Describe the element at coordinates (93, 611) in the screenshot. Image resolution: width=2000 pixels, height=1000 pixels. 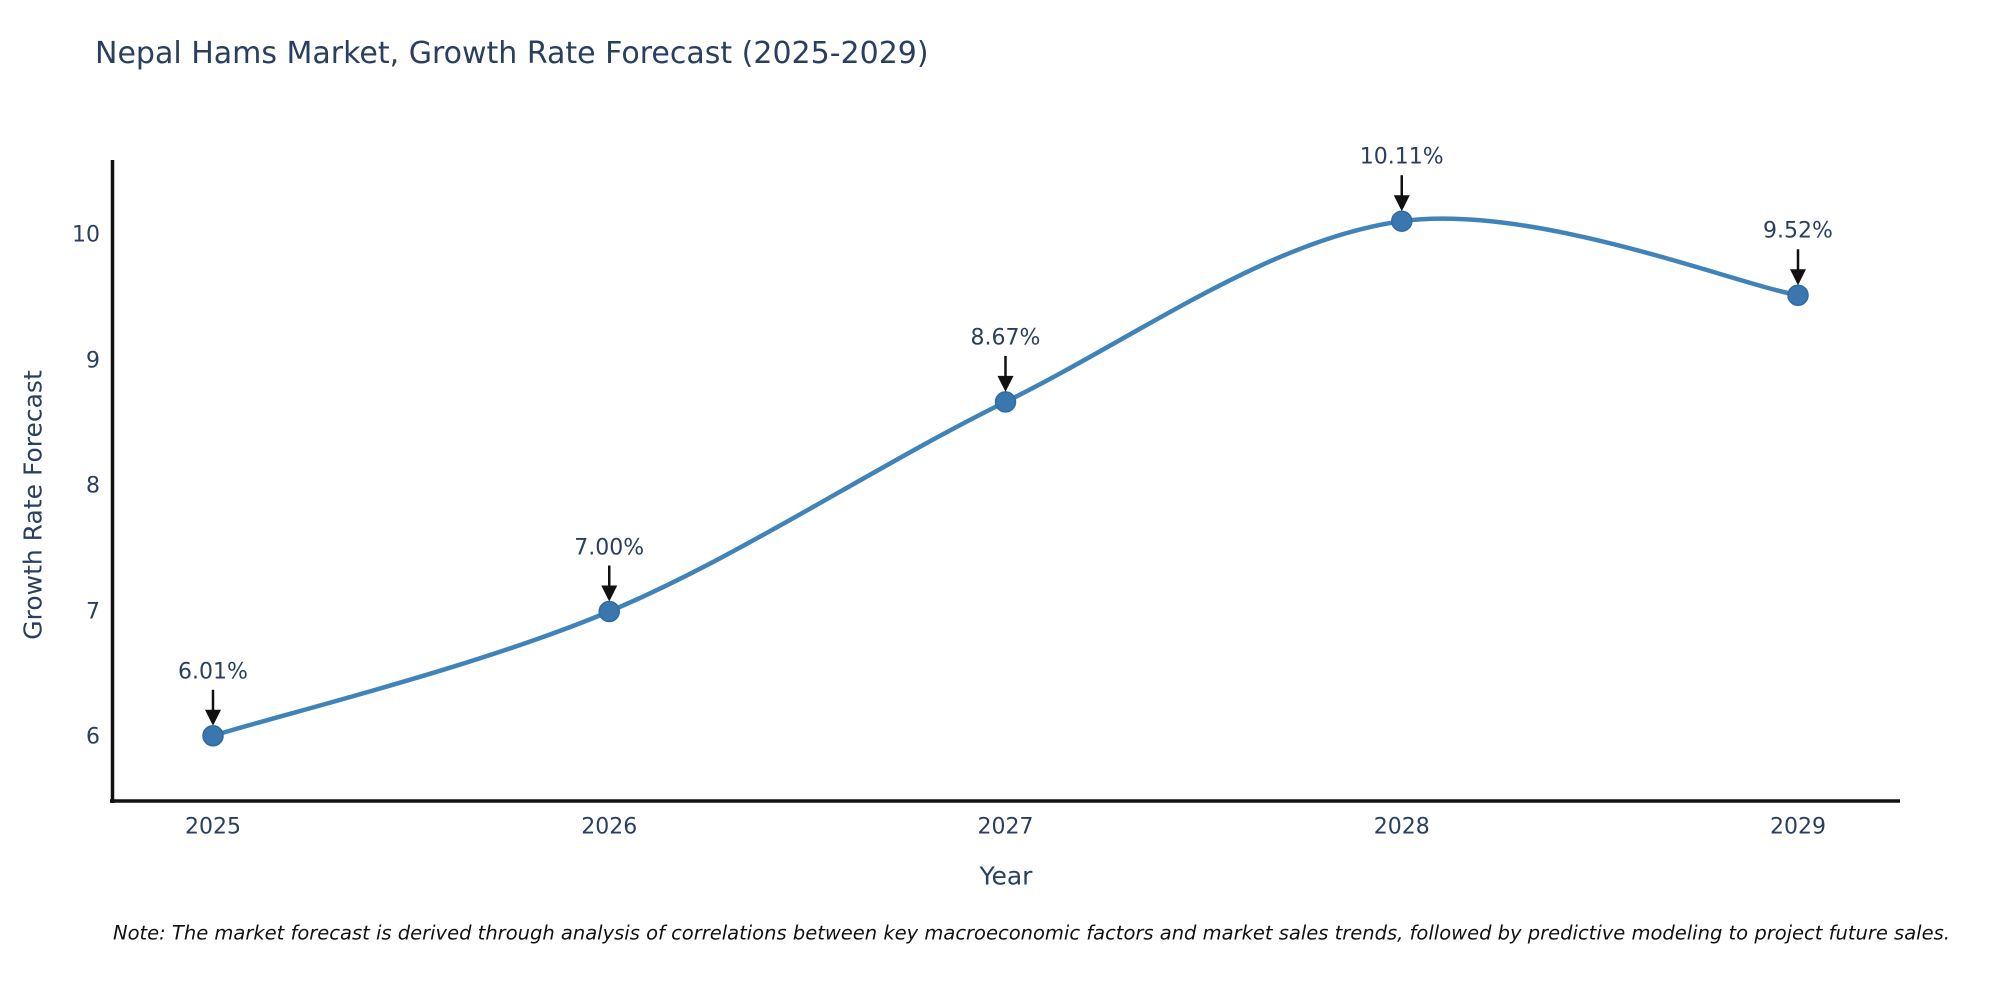
I see `y-tick-label: 7` at that location.